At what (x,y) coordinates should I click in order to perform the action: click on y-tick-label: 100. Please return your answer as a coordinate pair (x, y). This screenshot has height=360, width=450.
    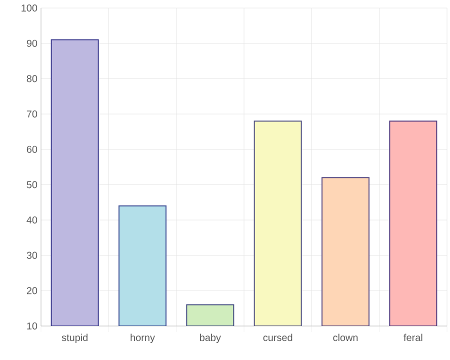
    Looking at the image, I should click on (30, 8).